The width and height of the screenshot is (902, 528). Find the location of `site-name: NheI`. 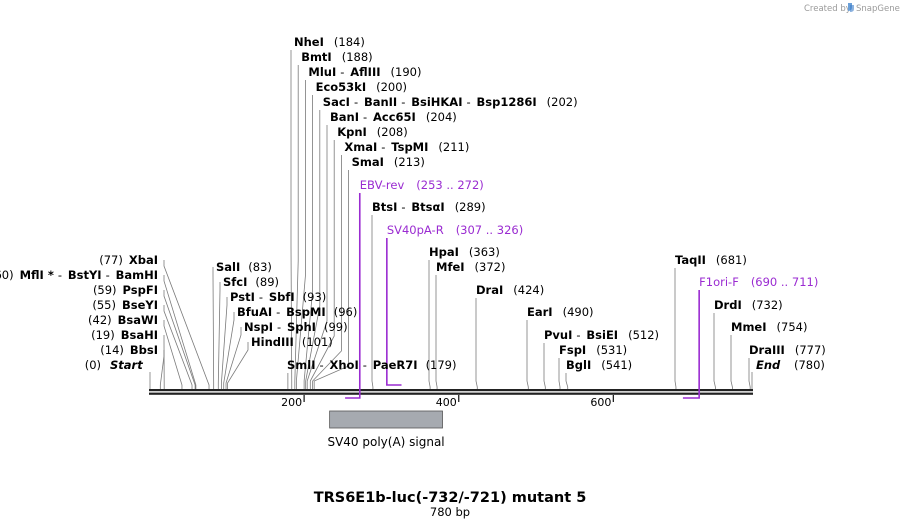

site-name: NheI is located at coordinates (309, 42).